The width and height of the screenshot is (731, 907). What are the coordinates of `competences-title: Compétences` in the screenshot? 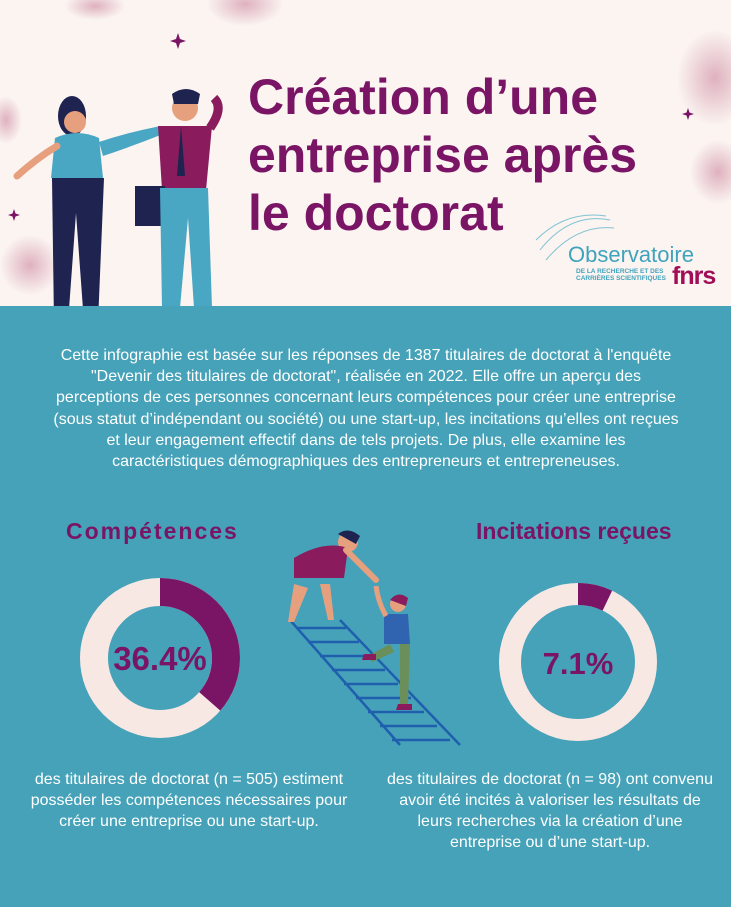 It's located at (152, 531).